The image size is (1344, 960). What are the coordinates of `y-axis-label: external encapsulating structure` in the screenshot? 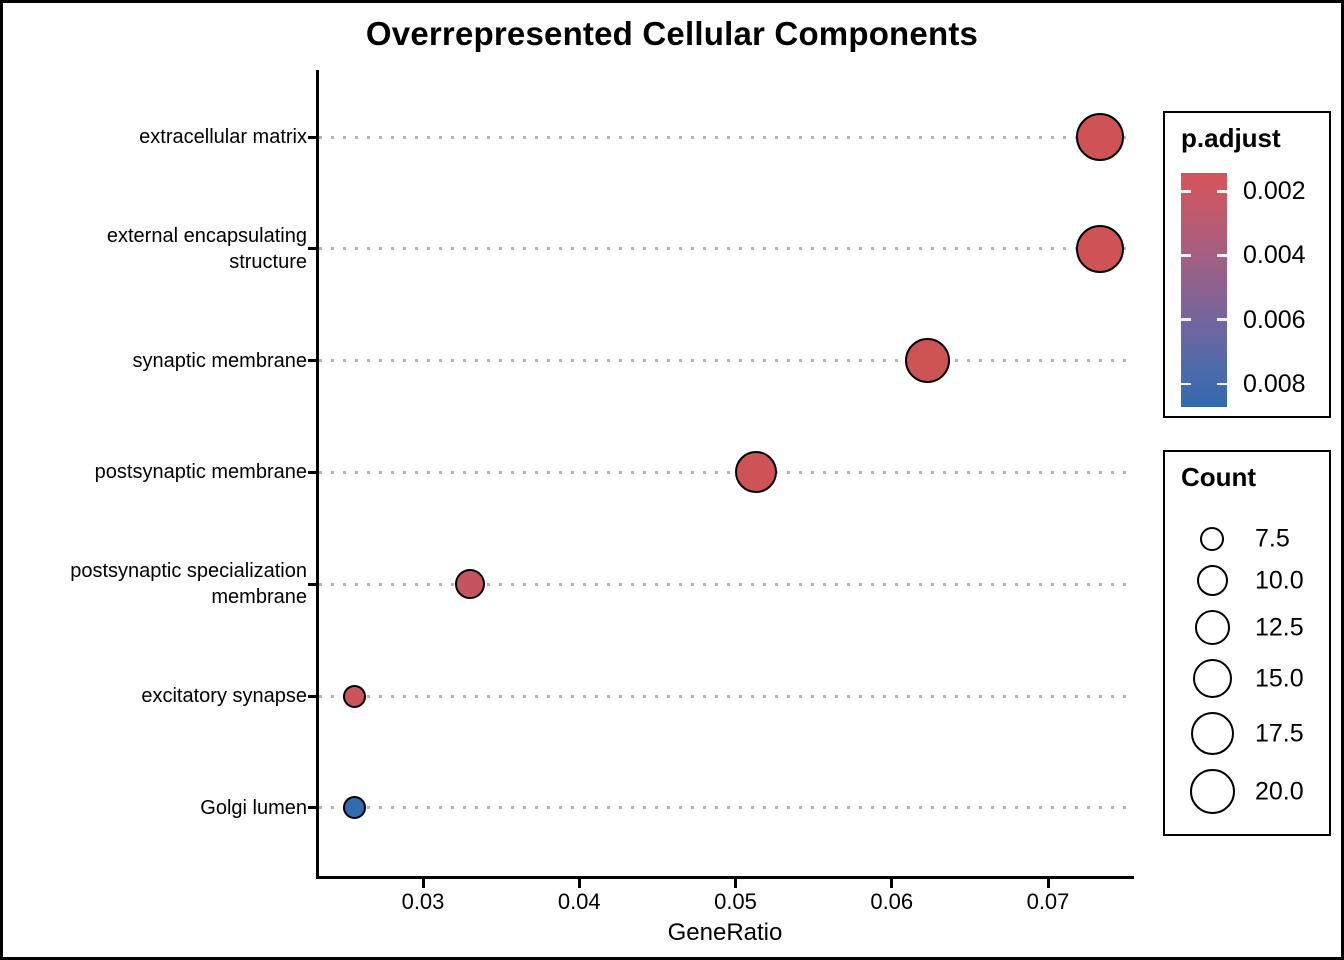 It's located at (206, 248).